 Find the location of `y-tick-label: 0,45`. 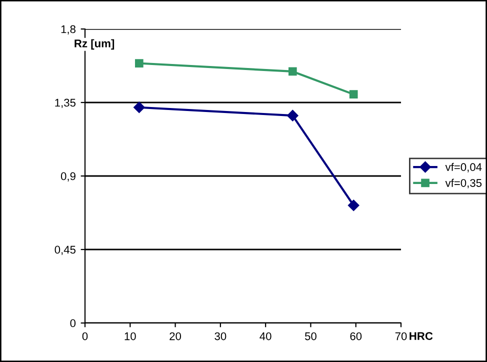

y-tick-label: 0,45 is located at coordinates (65, 250).